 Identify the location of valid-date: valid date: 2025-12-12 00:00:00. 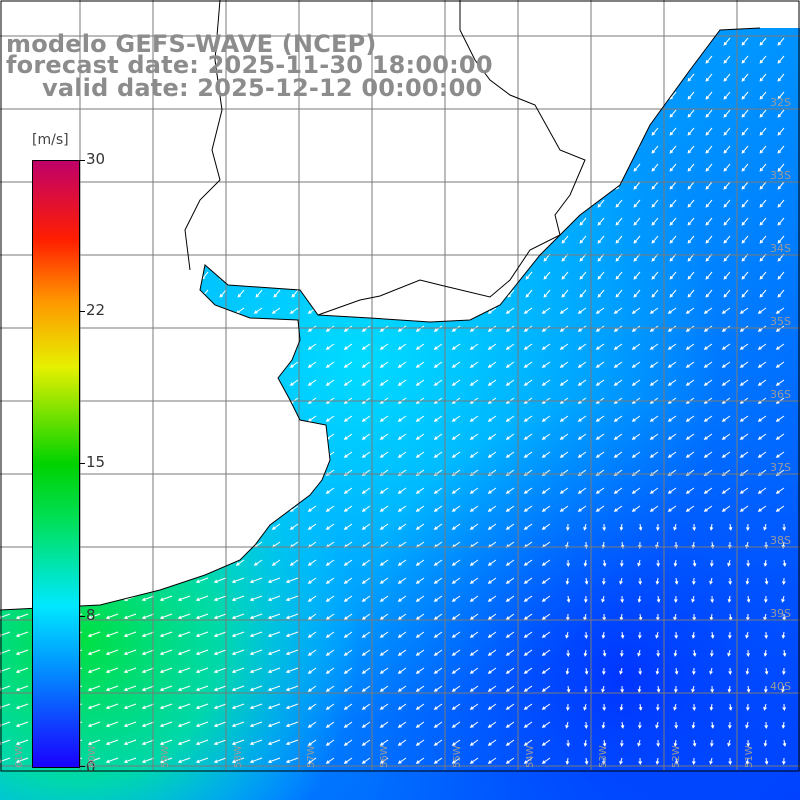
(262, 88).